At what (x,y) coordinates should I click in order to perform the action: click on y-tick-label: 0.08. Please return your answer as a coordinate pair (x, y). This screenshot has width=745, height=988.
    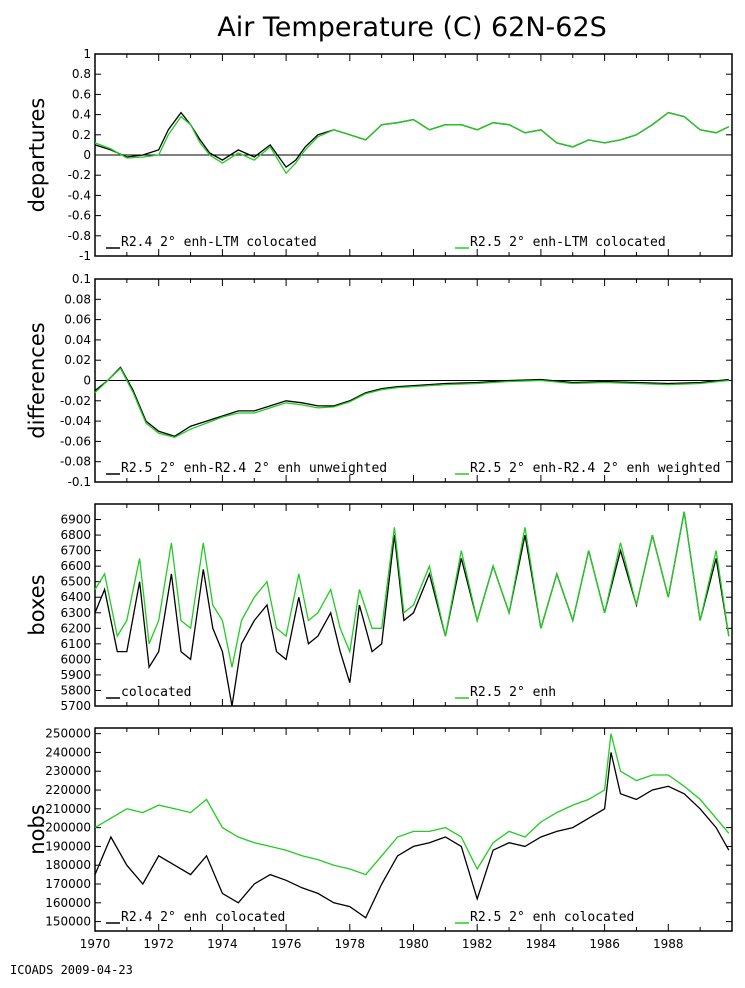
    Looking at the image, I should click on (77, 299).